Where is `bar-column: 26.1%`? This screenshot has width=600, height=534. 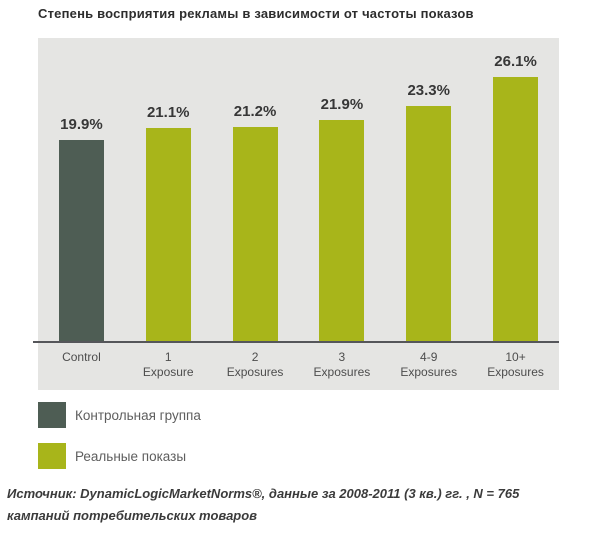 bar-column: 26.1% is located at coordinates (515, 189).